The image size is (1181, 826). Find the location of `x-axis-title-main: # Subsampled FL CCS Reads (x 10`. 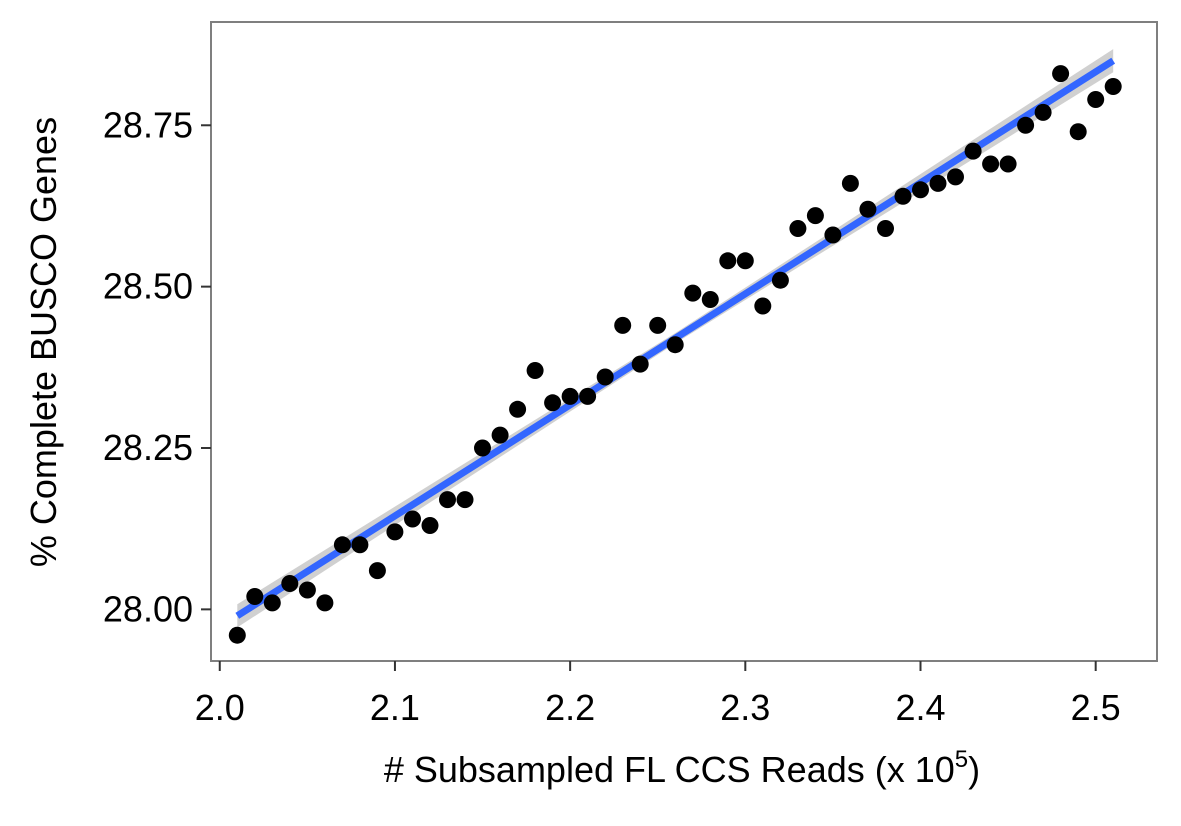

x-axis-title-main: # Subsampled FL CCS Reads (x 10 is located at coordinates (669, 769).